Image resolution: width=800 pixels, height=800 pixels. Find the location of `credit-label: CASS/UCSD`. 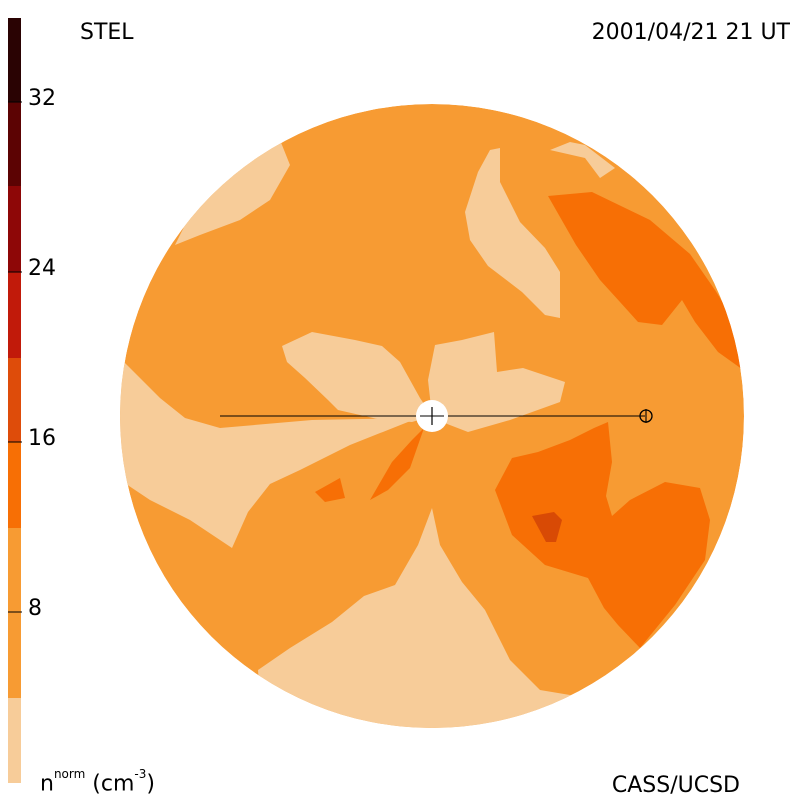

credit-label: CASS/UCSD is located at coordinates (675, 785).